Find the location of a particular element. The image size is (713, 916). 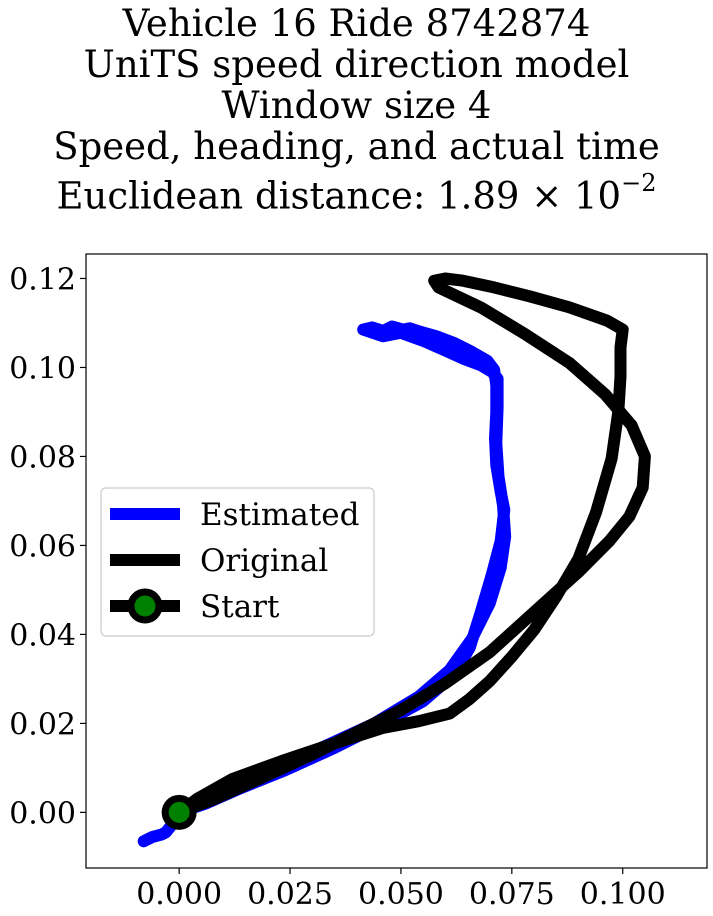

y-tick-label: 0.02 is located at coordinates (42, 724).